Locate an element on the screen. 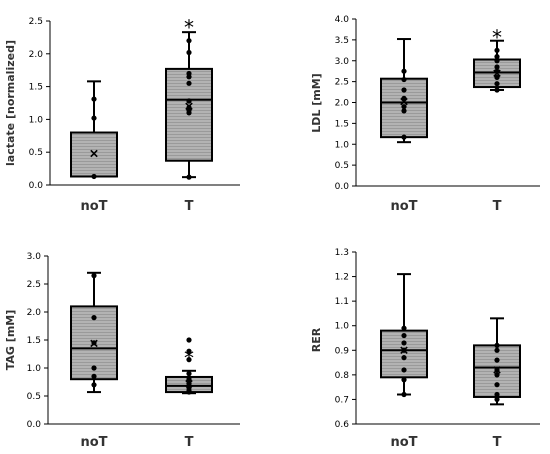  y-tick-label: 4.0 is located at coordinates (342, 20).